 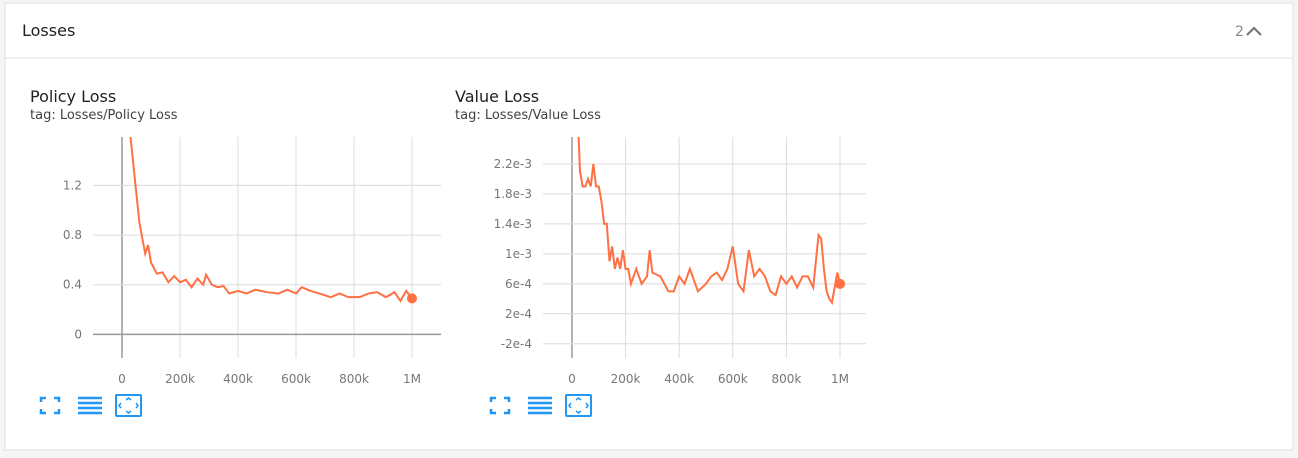 What do you see at coordinates (72, 185) in the screenshot?
I see `y-tick-label: 1.2` at bounding box center [72, 185].